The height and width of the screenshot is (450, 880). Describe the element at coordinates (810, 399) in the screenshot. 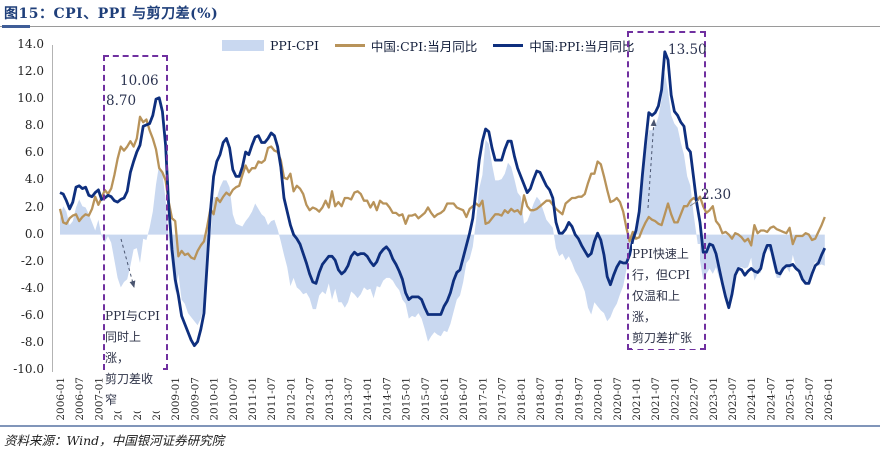

I see `x-tick-label: 2025-07` at that location.